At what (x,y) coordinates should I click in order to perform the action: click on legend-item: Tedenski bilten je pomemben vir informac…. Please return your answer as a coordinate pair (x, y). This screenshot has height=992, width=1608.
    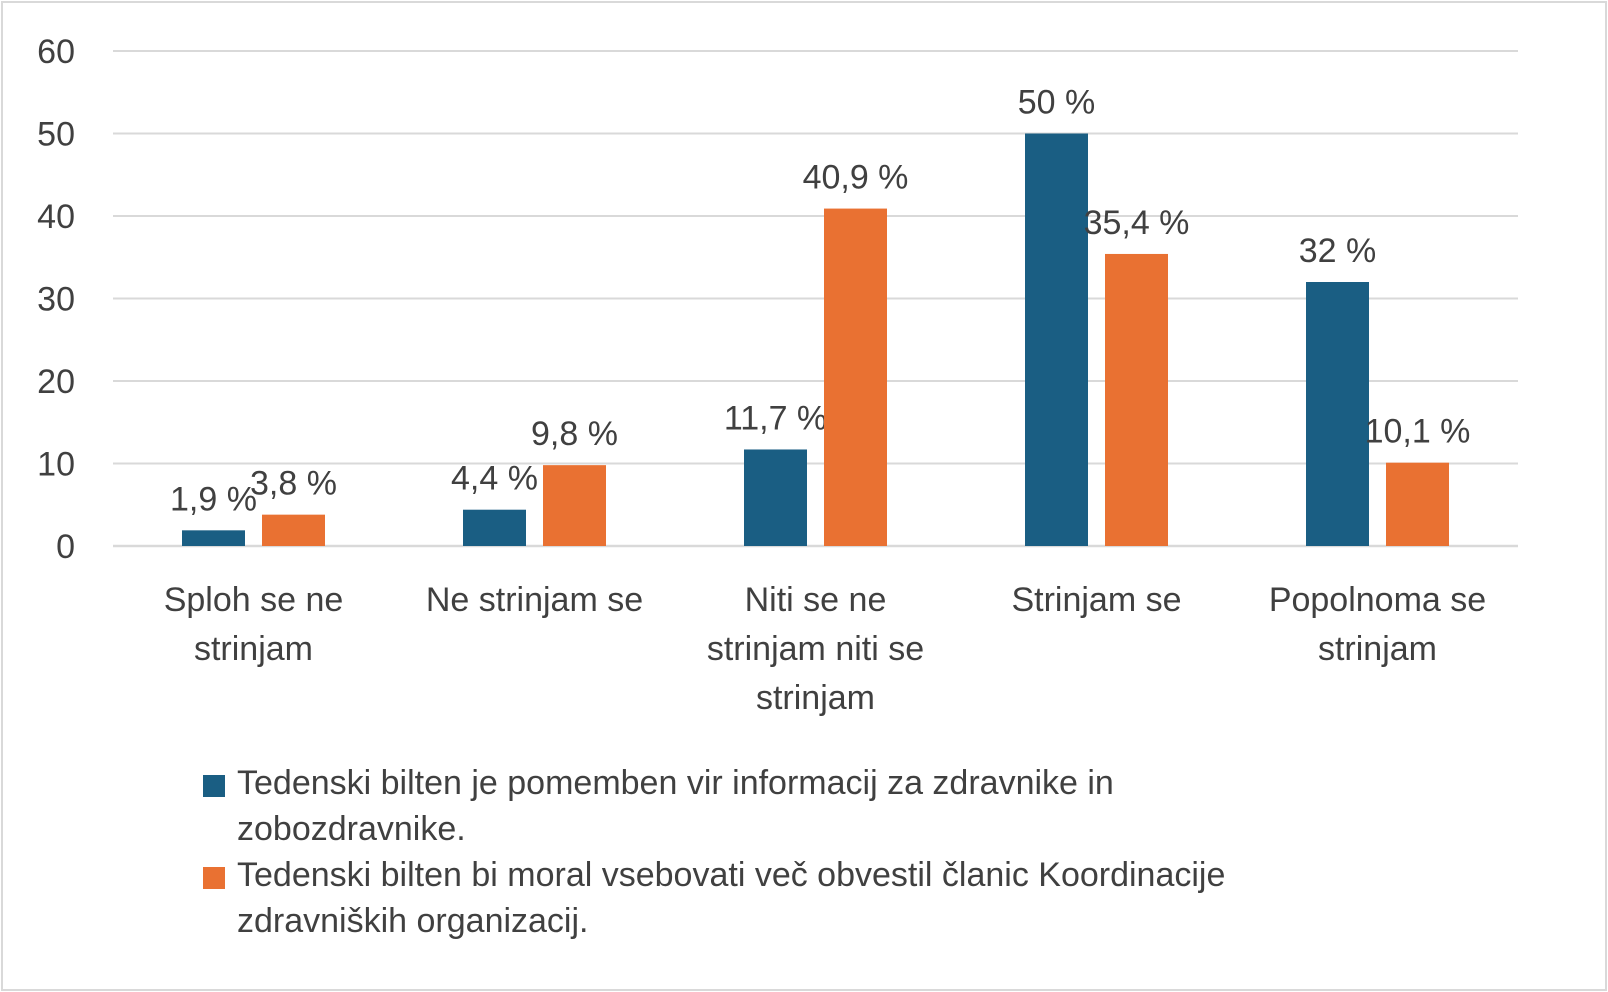
    Looking at the image, I should click on (803, 806).